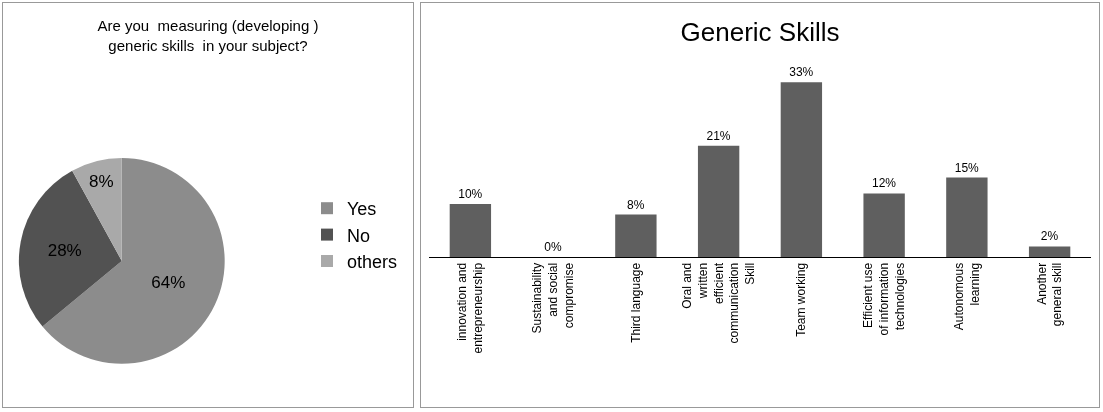  Describe the element at coordinates (64, 250) in the screenshot. I see `data-label: 28%` at that location.